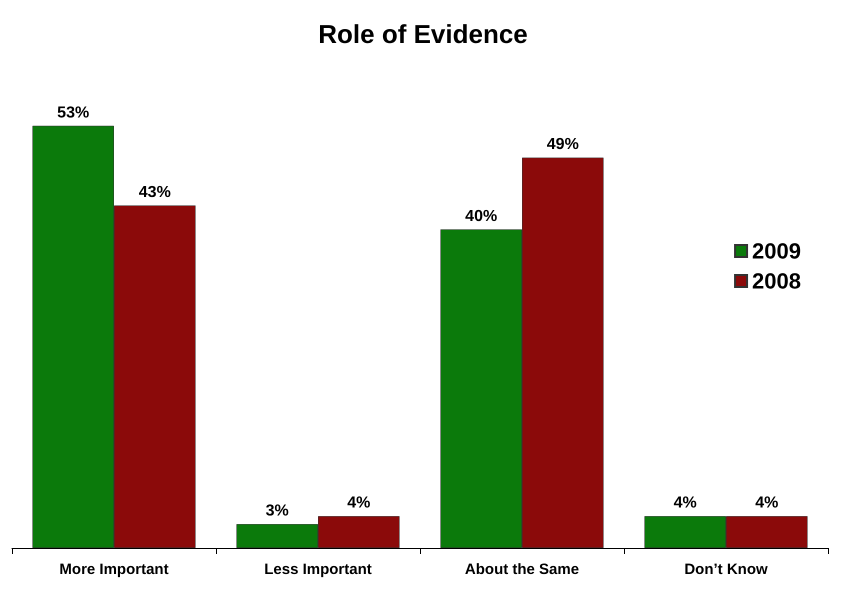 This screenshot has width=846, height=599. I want to click on data-label: 49%, so click(562, 145).